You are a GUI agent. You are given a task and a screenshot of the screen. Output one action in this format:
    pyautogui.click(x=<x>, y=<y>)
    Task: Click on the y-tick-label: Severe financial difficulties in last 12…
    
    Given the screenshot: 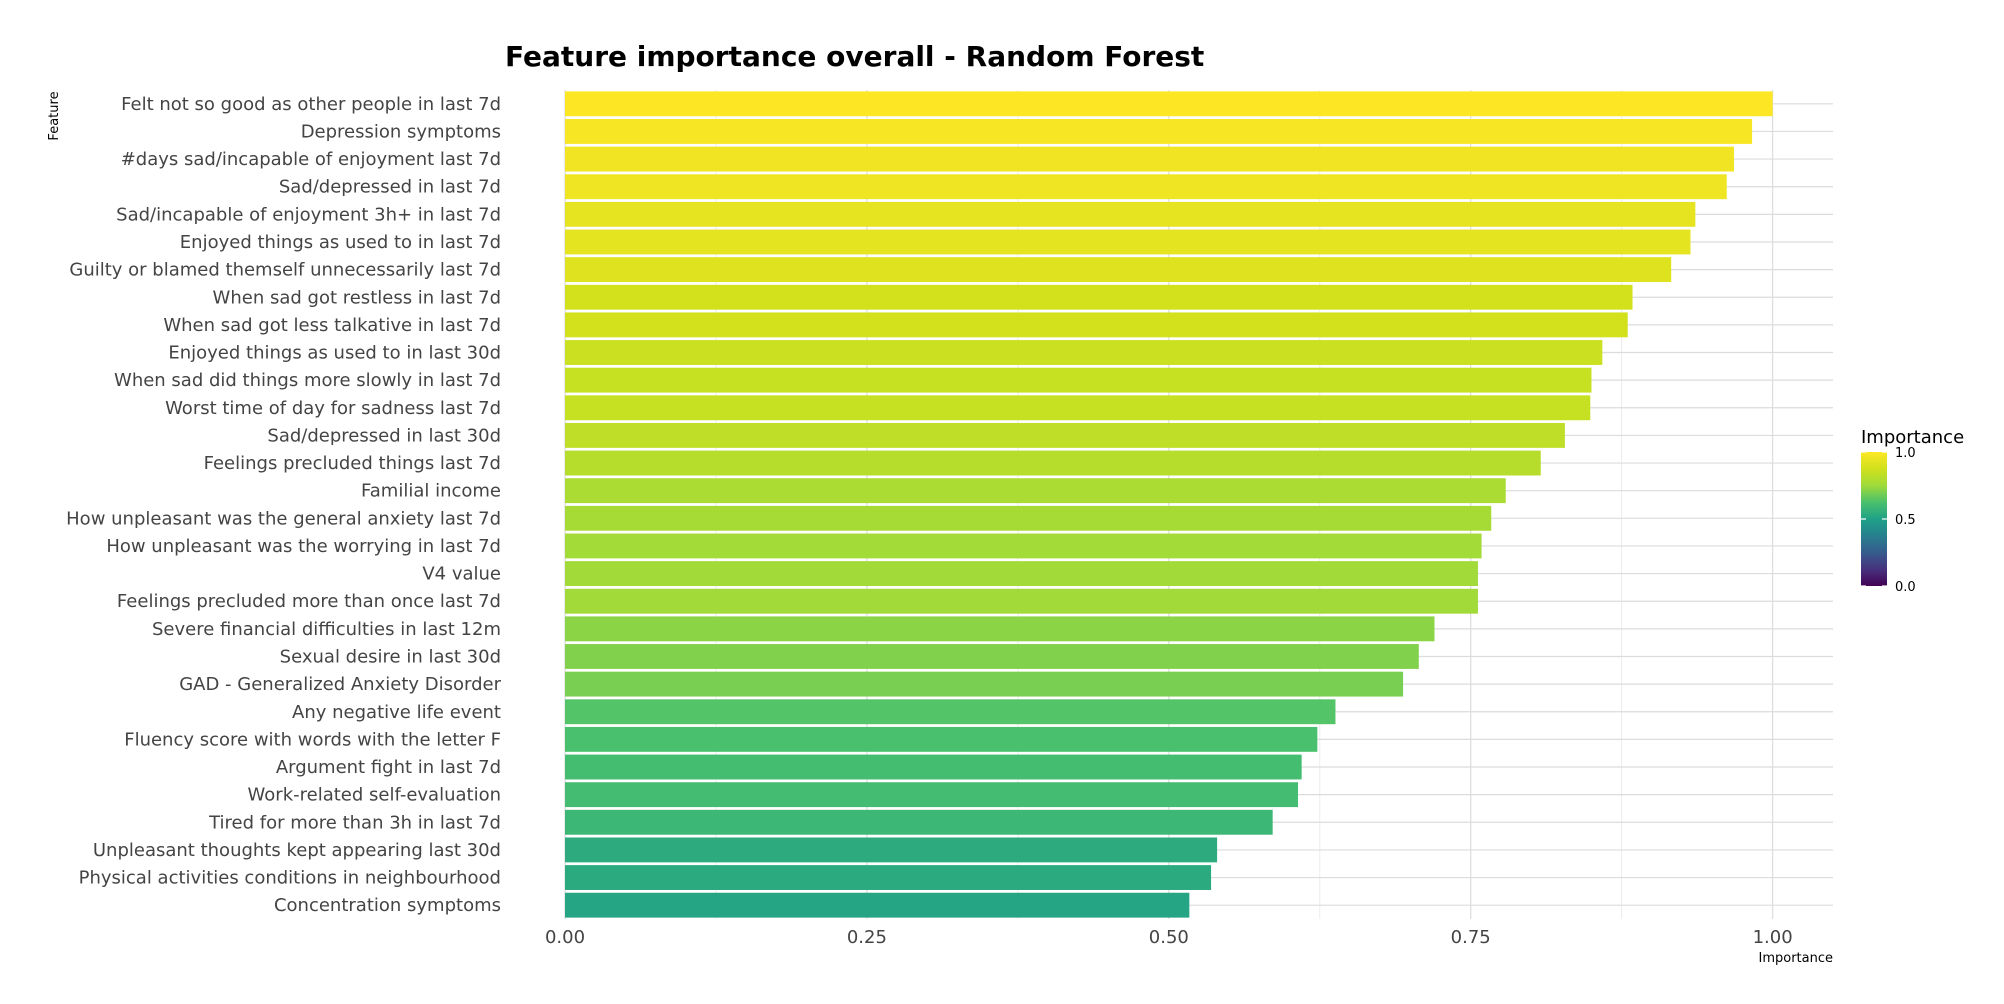 What is the action you would take?
    pyautogui.click(x=326, y=629)
    